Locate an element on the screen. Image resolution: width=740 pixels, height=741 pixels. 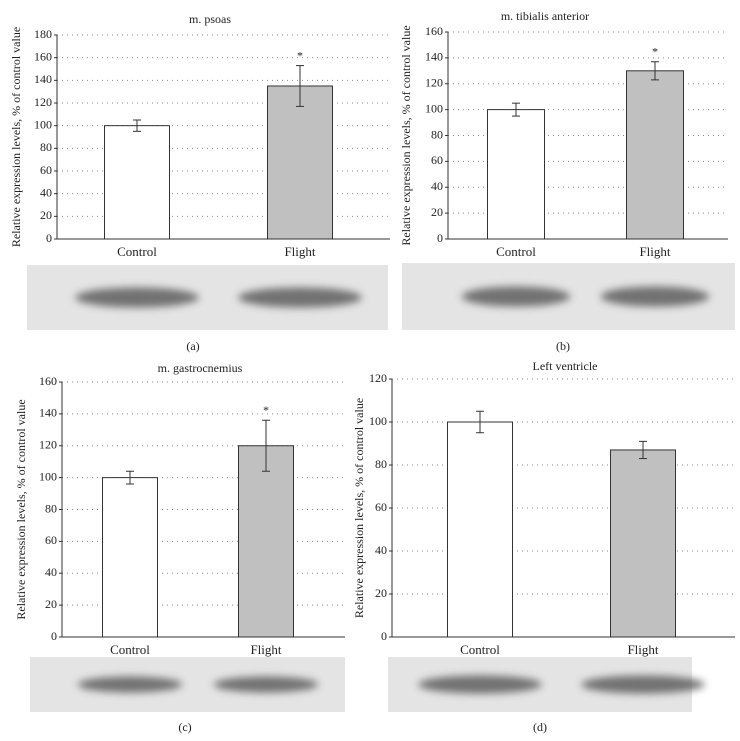
chart-title: m. gastrocnemius is located at coordinates (200, 368).